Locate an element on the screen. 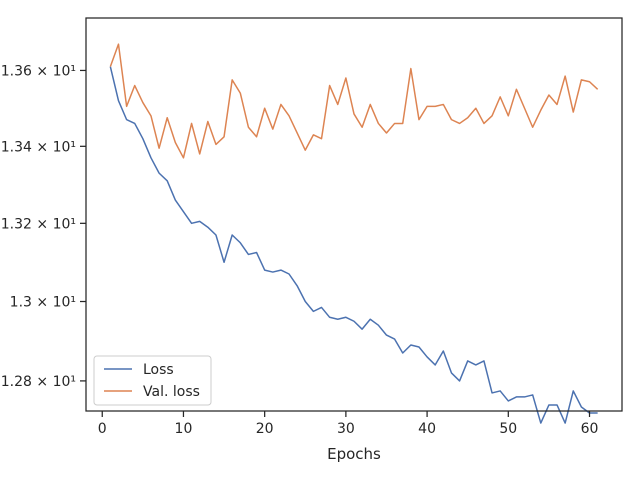  y-tick-label: 1.3 × 10¹ is located at coordinates (43, 303).